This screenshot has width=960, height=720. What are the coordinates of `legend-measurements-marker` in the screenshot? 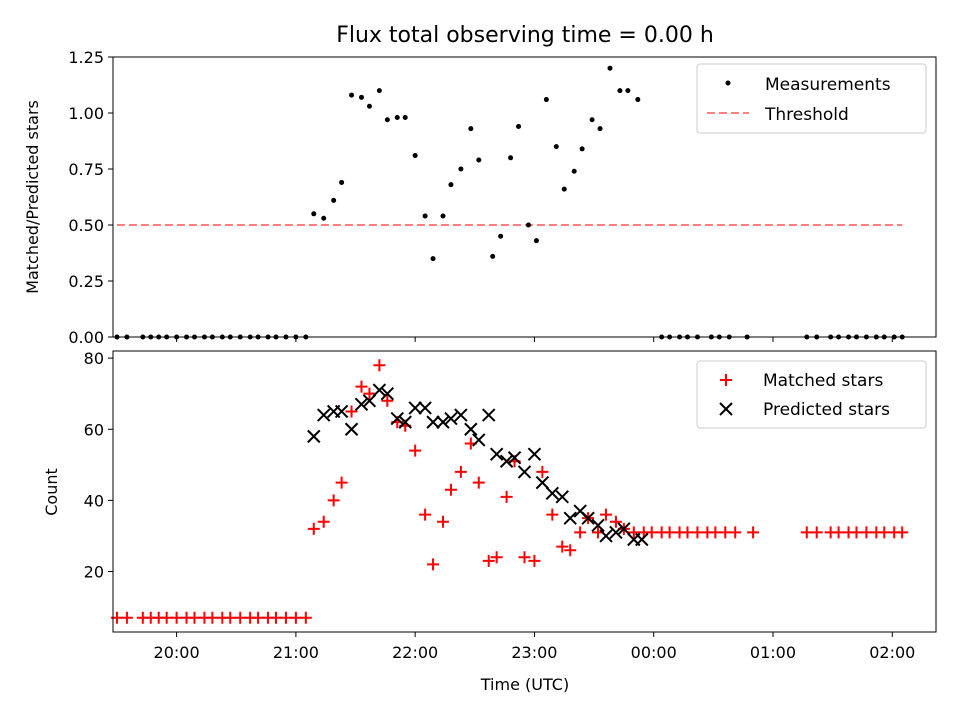 It's located at (728, 83).